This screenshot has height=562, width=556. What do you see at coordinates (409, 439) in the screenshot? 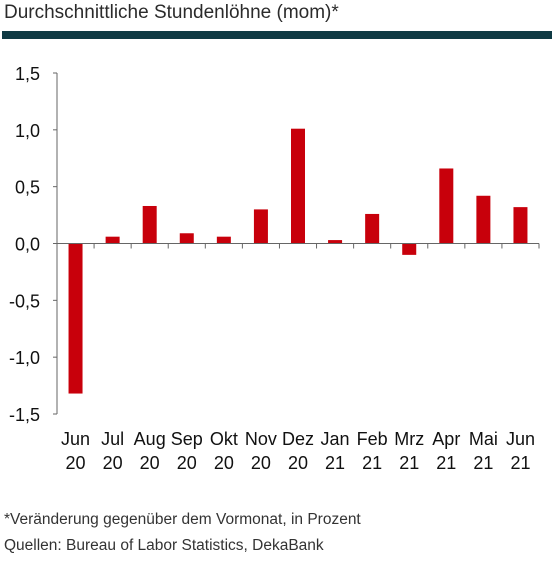
I see `x-tick-label-month: Mrz` at bounding box center [409, 439].